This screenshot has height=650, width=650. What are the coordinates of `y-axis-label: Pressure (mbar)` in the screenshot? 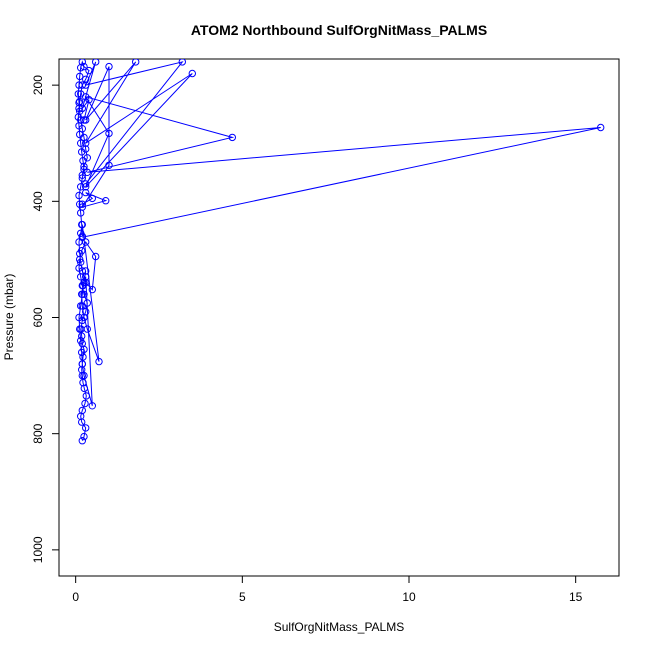 It's located at (9, 317).